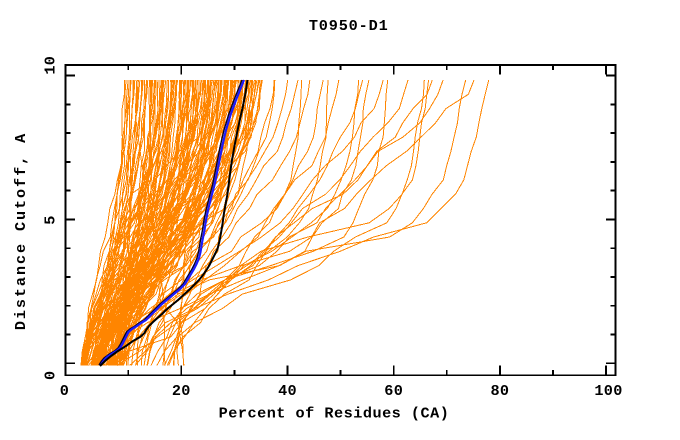 This screenshot has width=680, height=440. Describe the element at coordinates (21, 231) in the screenshot. I see `svg-text: Distance Cutoff, A` at that location.